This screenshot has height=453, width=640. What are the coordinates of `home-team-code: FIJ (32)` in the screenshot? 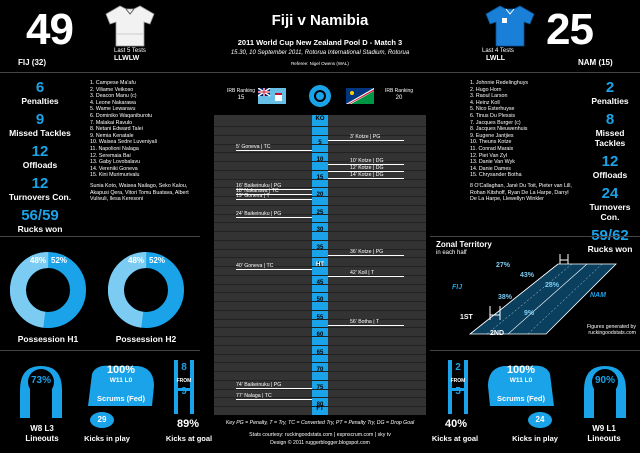 It's located at (32, 62).